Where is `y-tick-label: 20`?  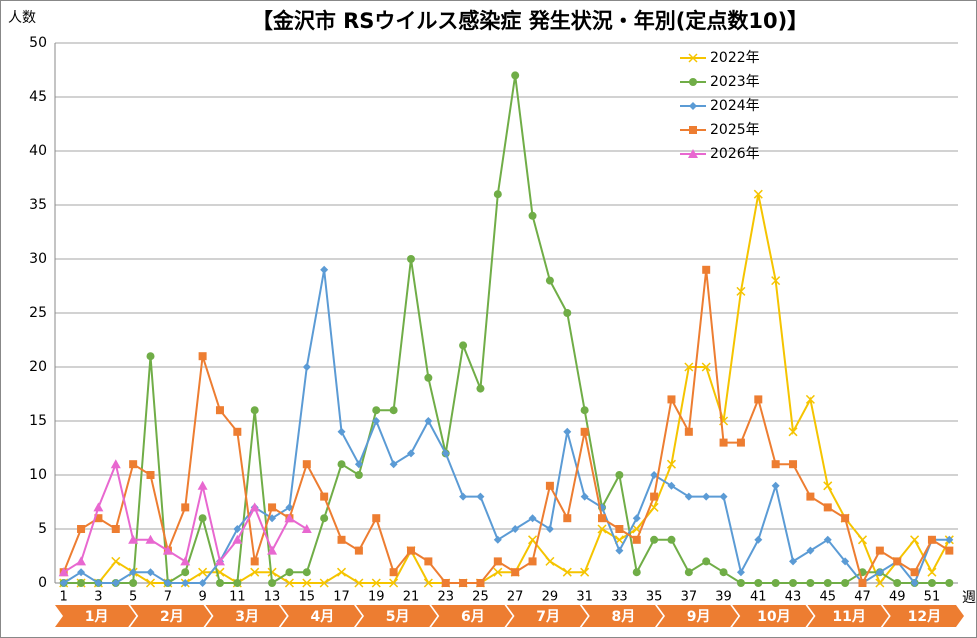 y-tick-label: 20 is located at coordinates (38, 367).